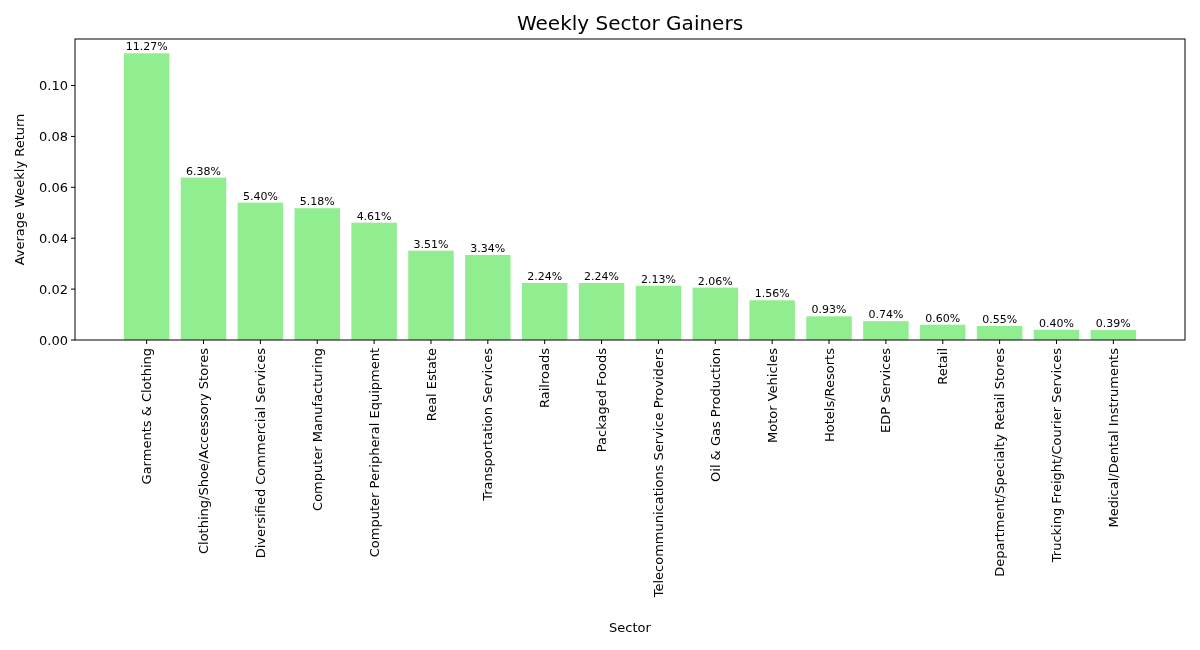  Describe the element at coordinates (1000, 462) in the screenshot. I see `x-tick-label: Department/Specialty Retail Stores` at that location.